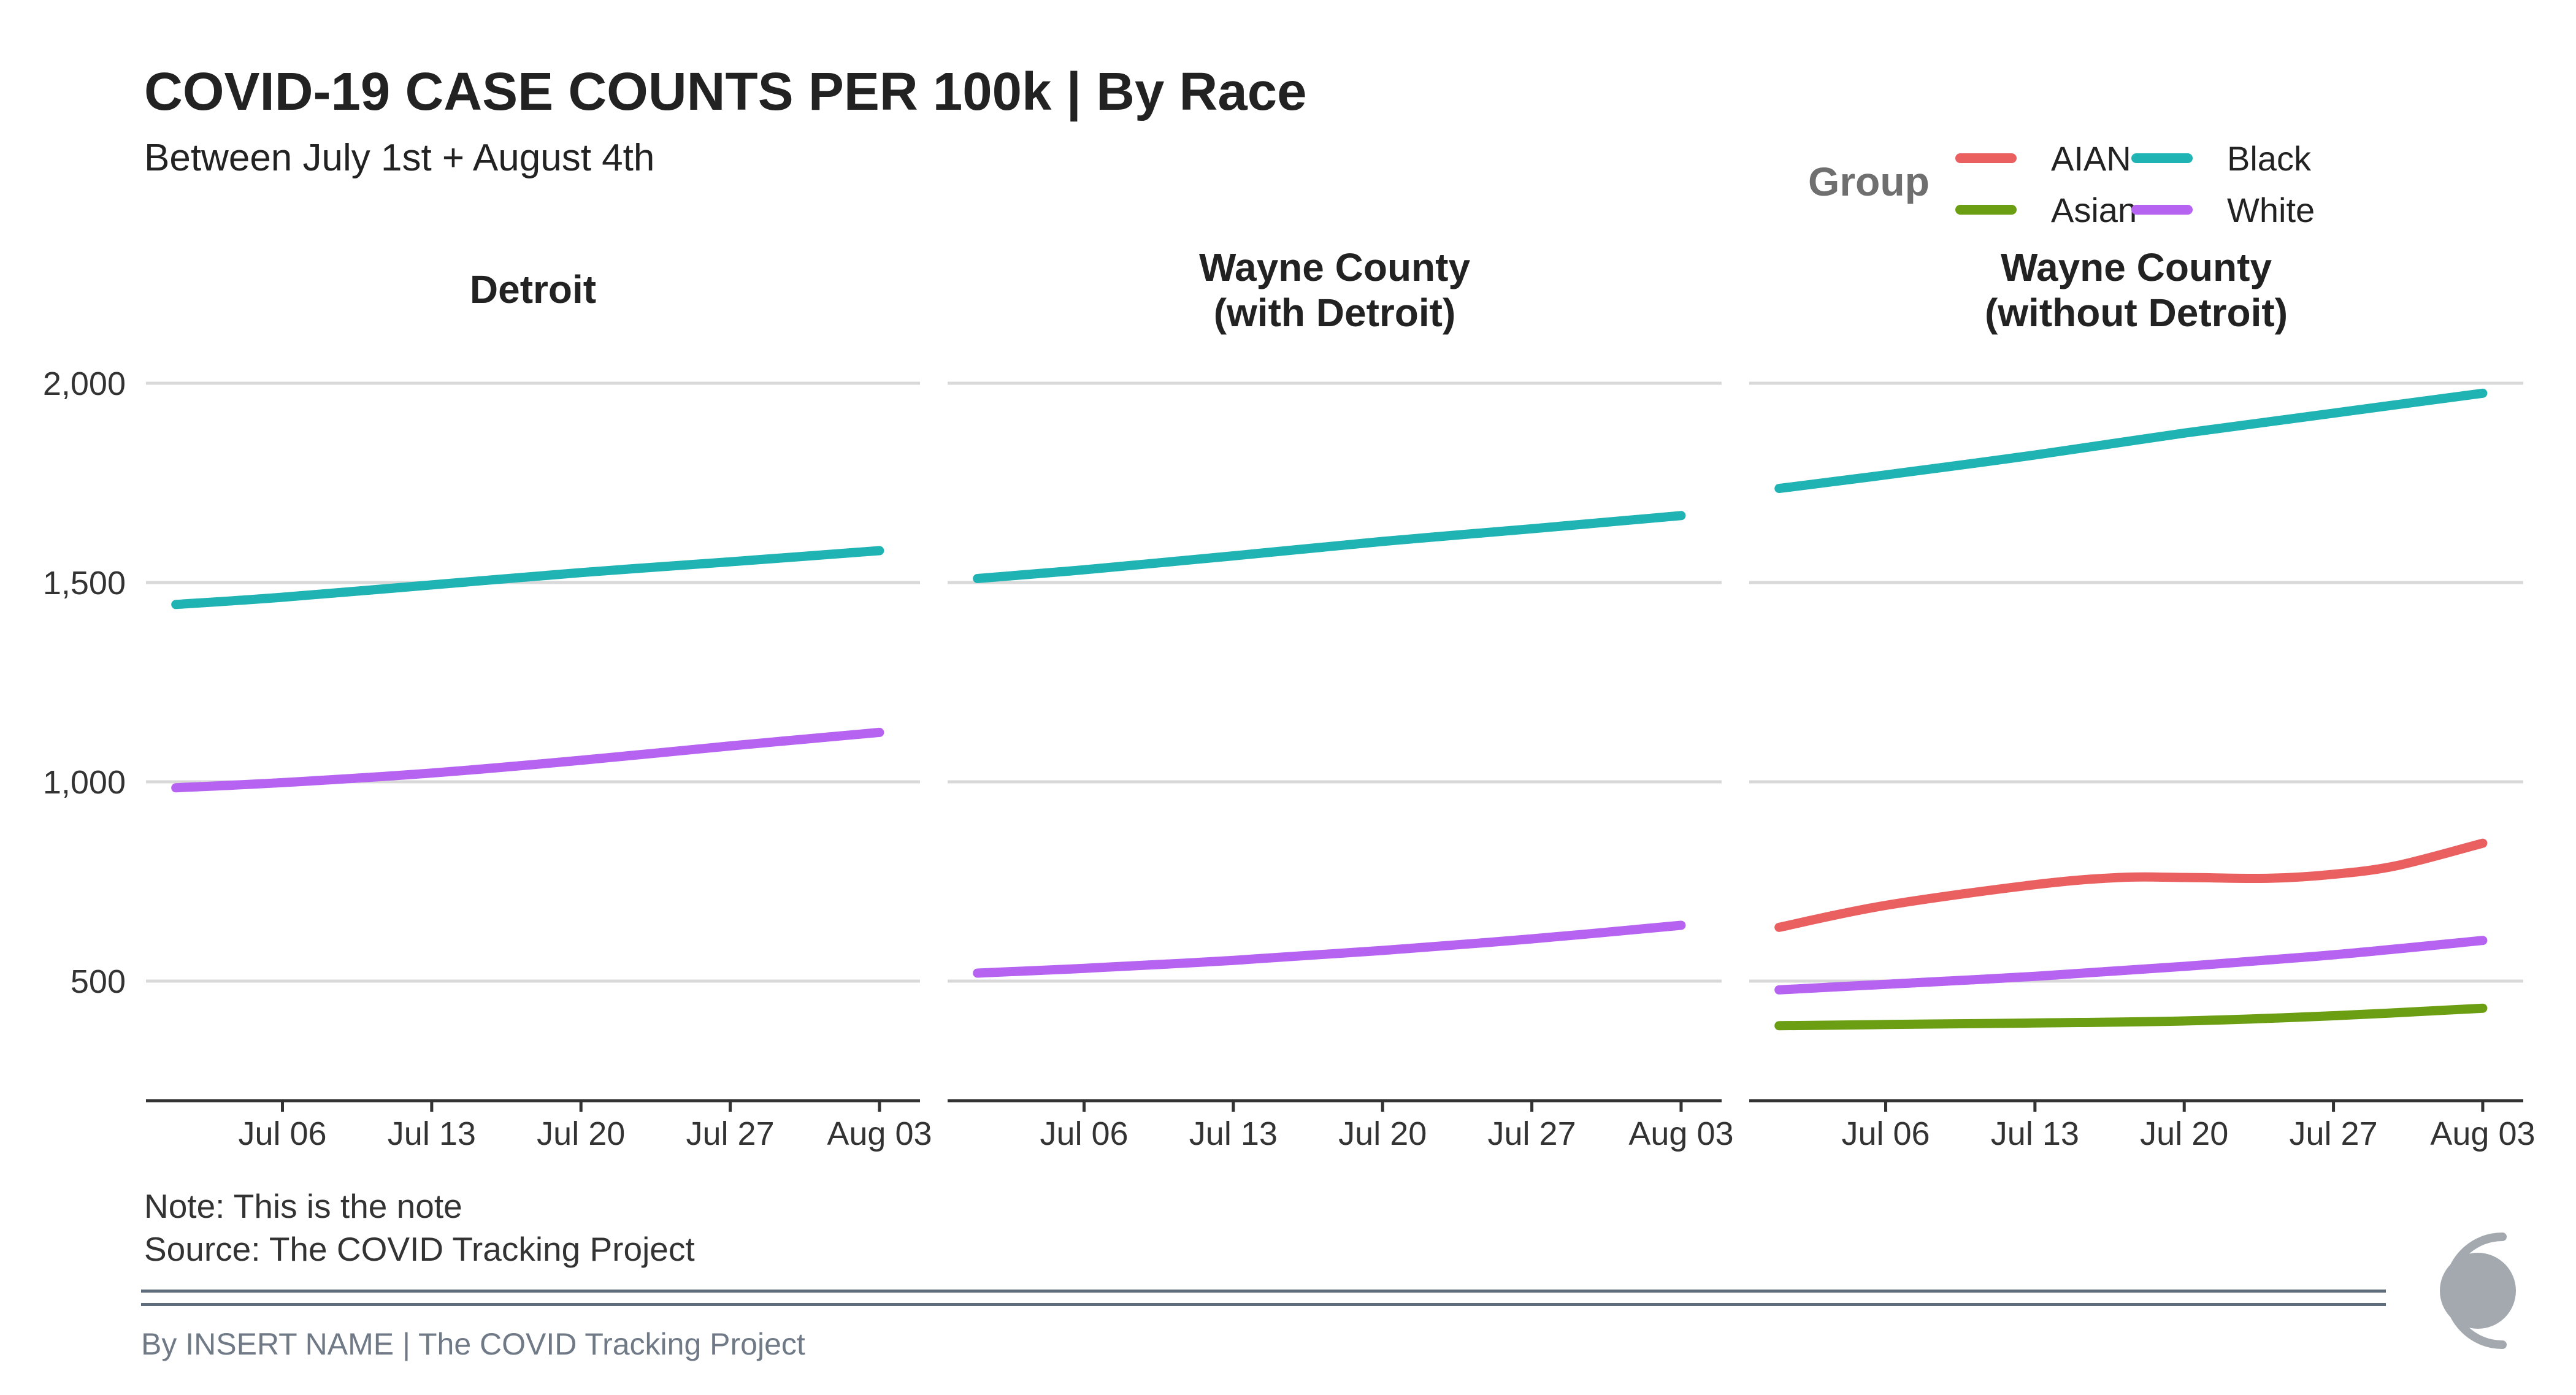 The image size is (2576, 1395). What do you see at coordinates (1263, 1291) in the screenshot?
I see `footer-rule-top` at bounding box center [1263, 1291].